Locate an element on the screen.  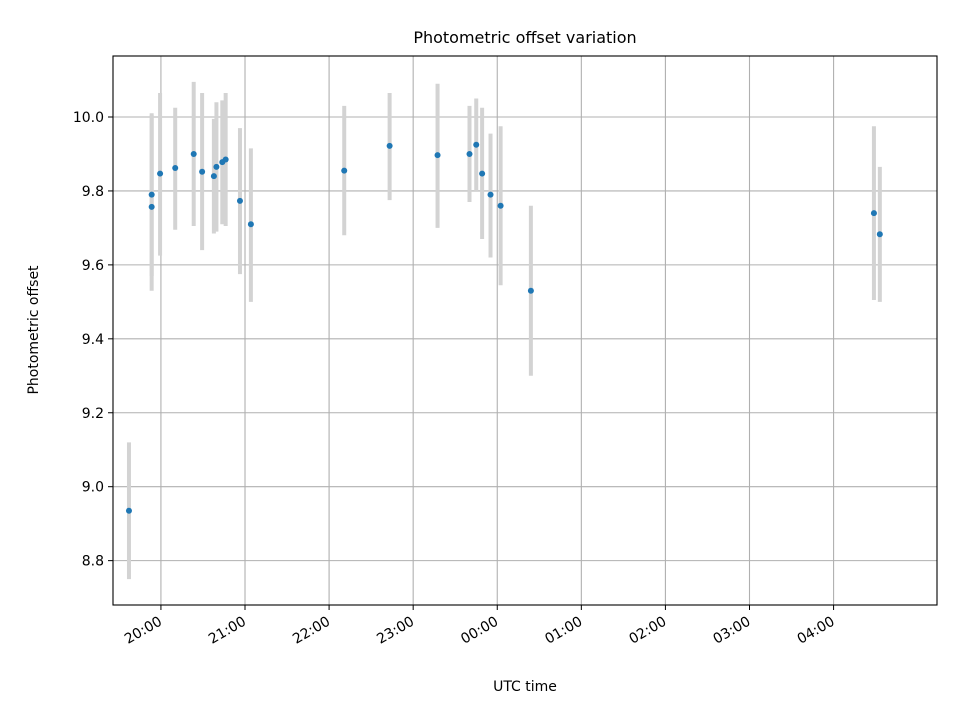
y-tick-label: 10.0 is located at coordinates (88, 118).